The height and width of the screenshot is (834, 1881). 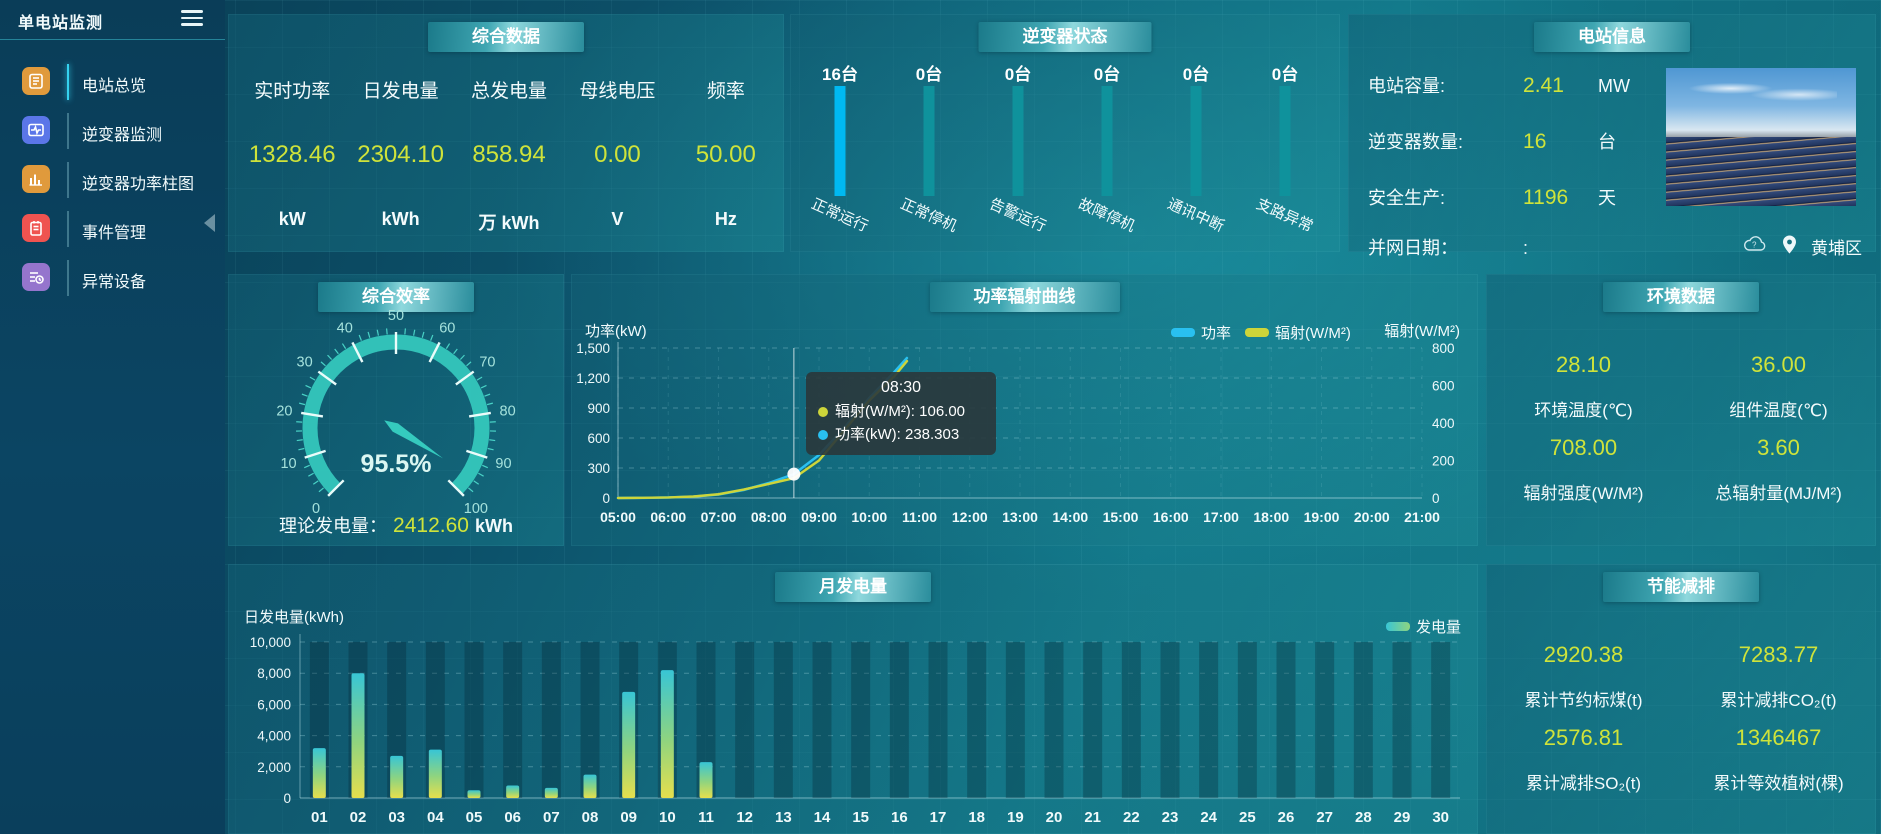 I want to click on svg-text: 29, so click(x=1402, y=817).